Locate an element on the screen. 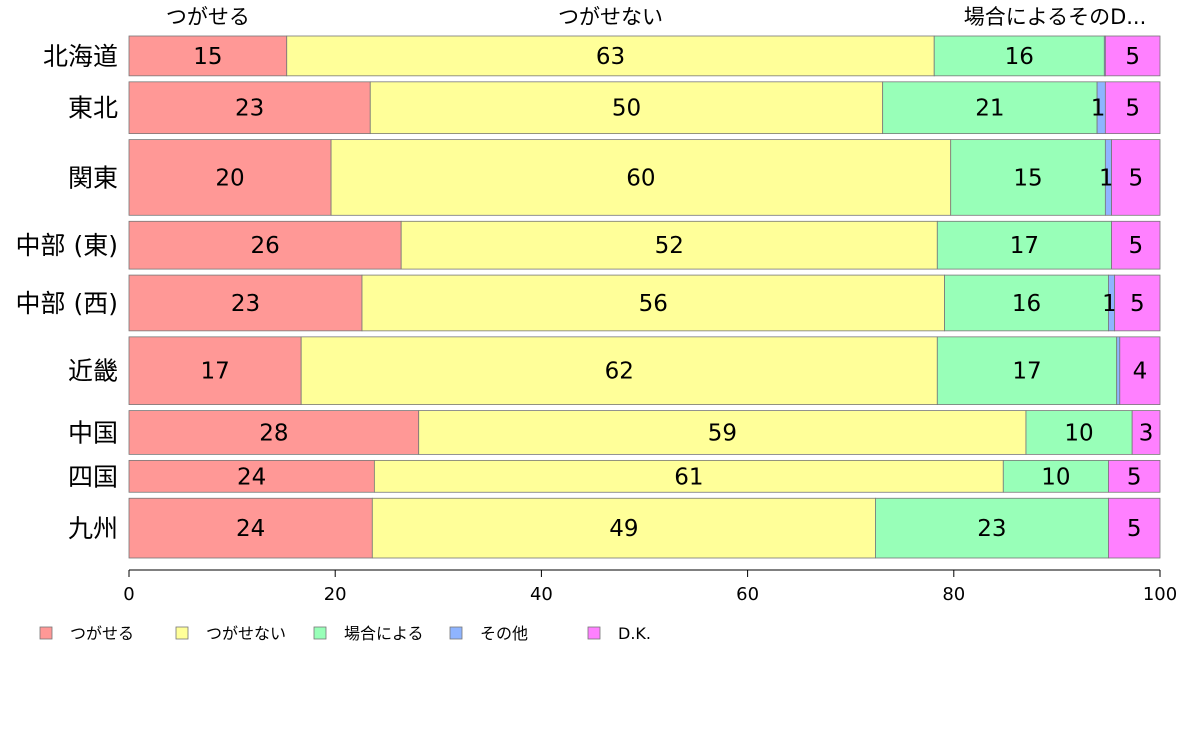  bar-value-label: 21 is located at coordinates (989, 109).